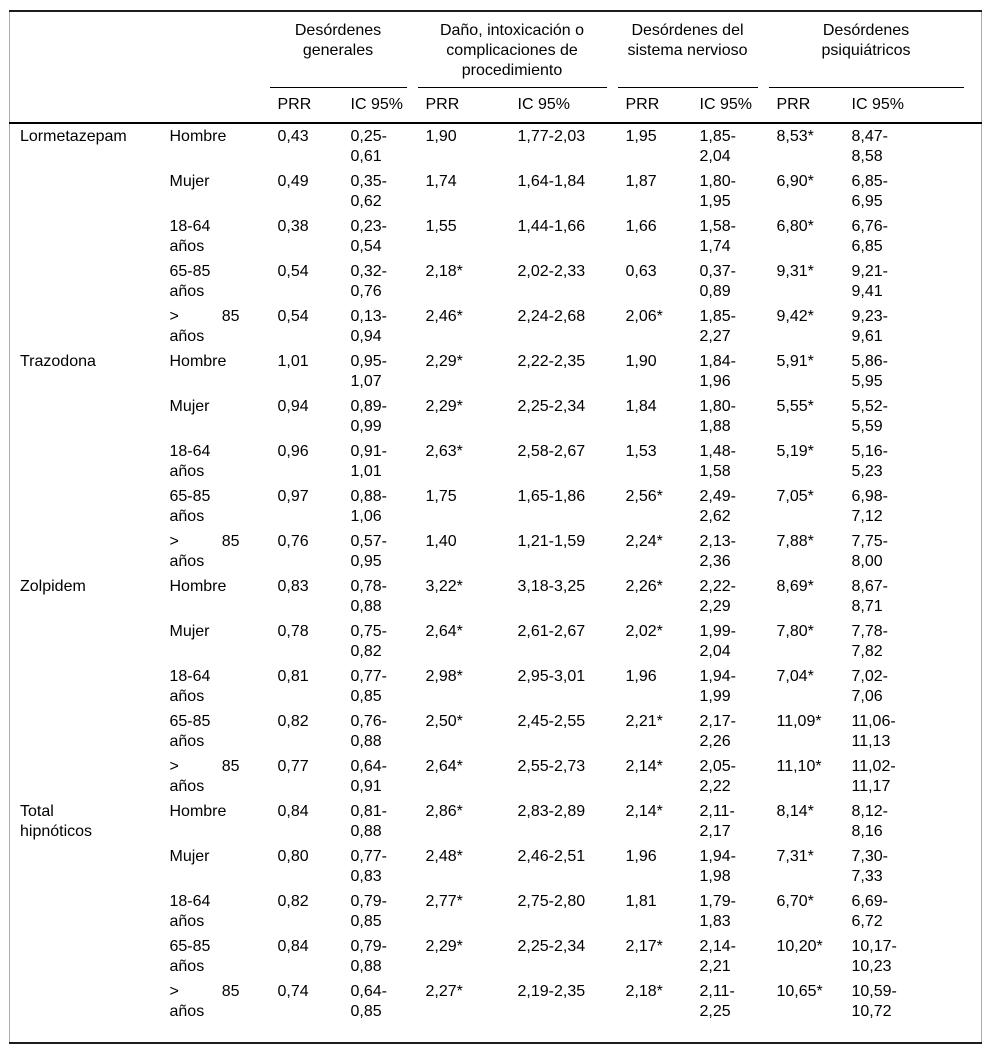 The image size is (992, 1044). I want to click on subgroup-label: > 85 años, so click(204, 1001).